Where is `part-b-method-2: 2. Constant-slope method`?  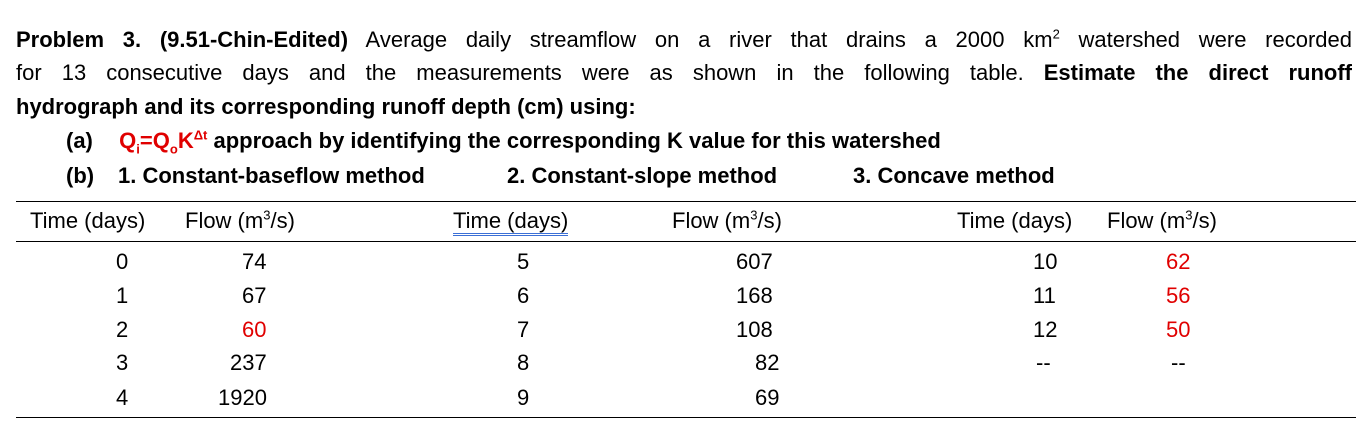 part-b-method-2: 2. Constant-slope method is located at coordinates (642, 175).